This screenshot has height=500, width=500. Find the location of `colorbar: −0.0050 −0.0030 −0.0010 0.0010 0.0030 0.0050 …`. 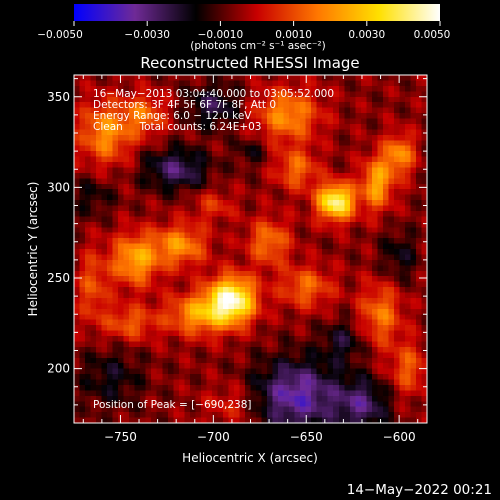

colorbar: −0.0050 −0.0030 −0.0010 0.0010 0.0030 0.0050 … is located at coordinates (243, 28).